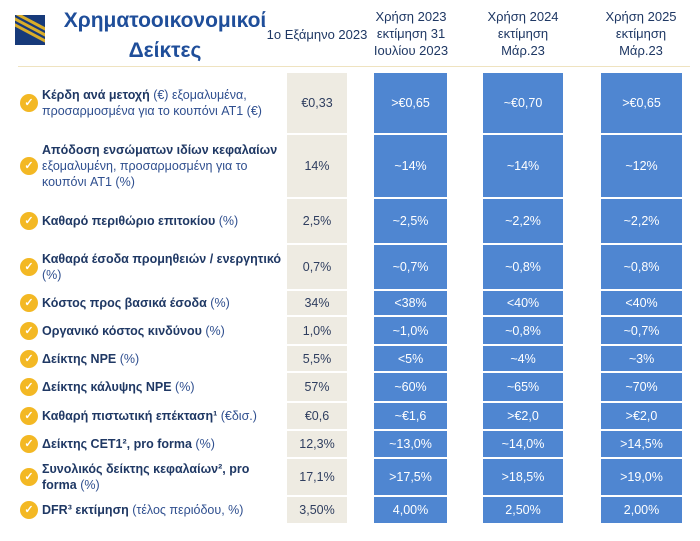 The width and height of the screenshot is (700, 541). What do you see at coordinates (124, 303) in the screenshot?
I see `metric-name: Κόστος προς βασικά έσοδα` at bounding box center [124, 303].